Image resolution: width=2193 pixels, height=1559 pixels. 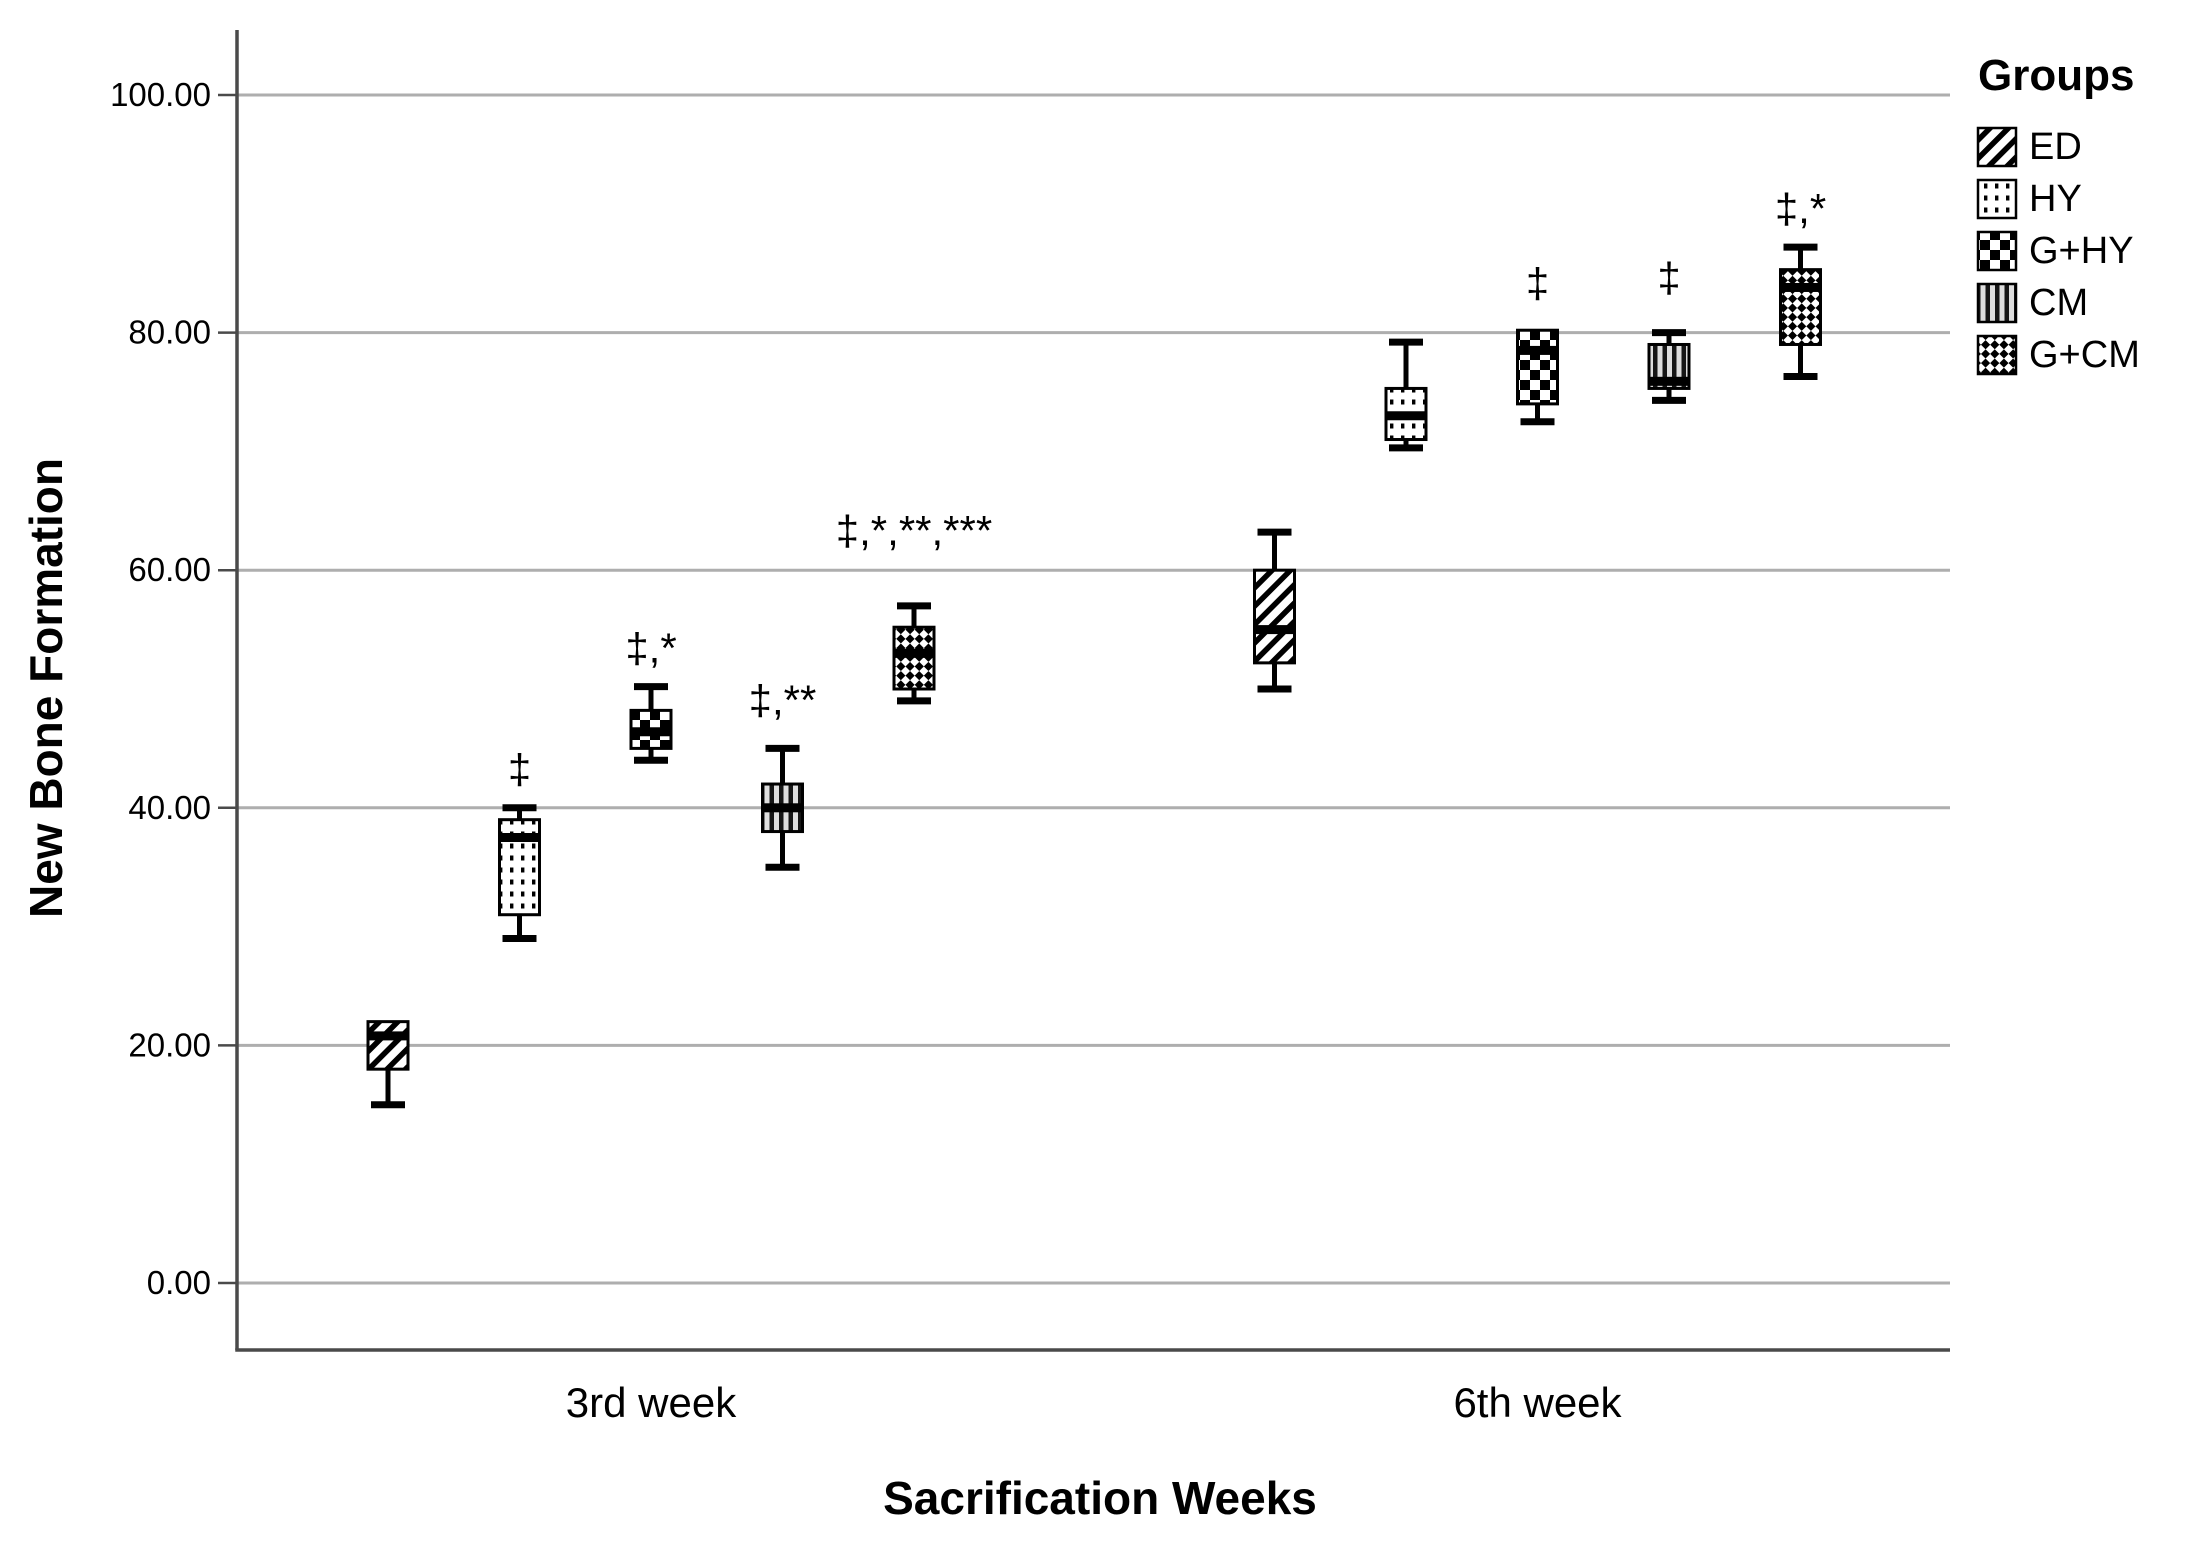 I want to click on y-tick-label-100: 100.00, so click(x=160, y=94).